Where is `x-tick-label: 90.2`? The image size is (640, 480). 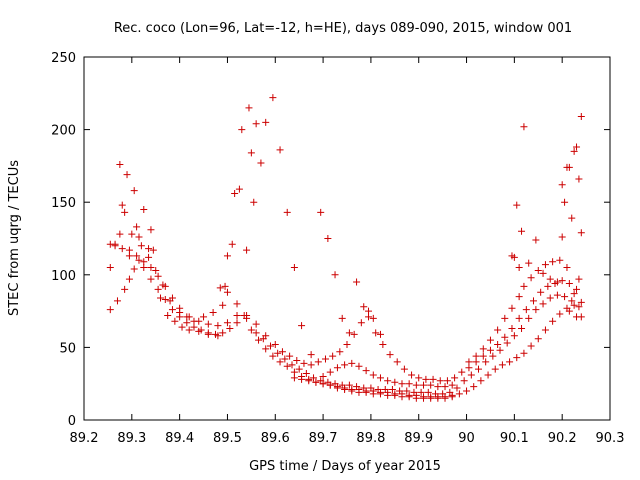
x-tick-label: 90.2 is located at coordinates (562, 438).